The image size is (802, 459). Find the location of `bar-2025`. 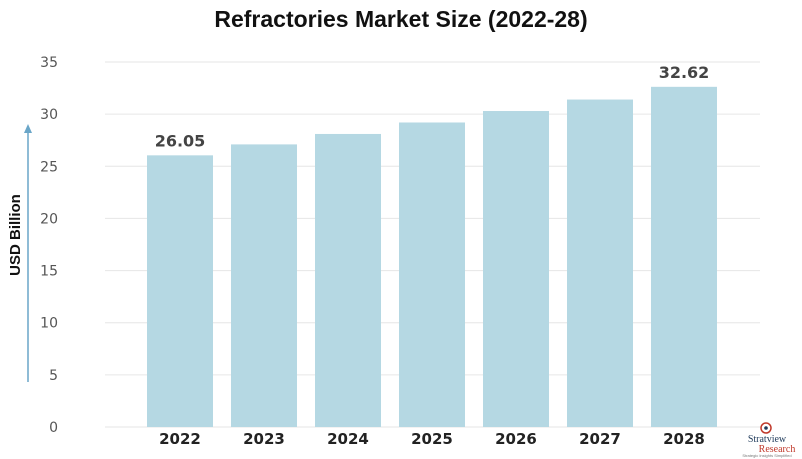

bar-2025 is located at coordinates (432, 274).